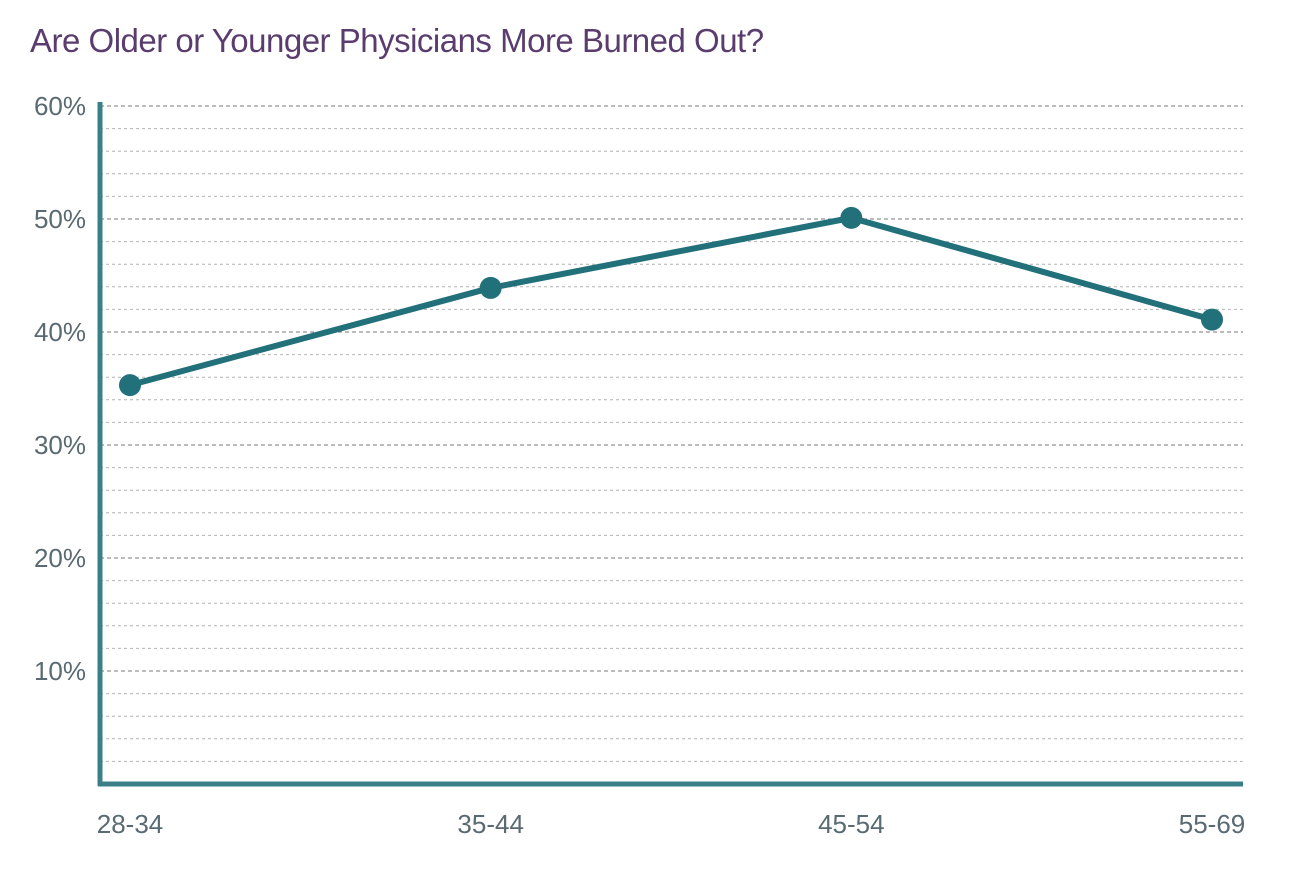 The height and width of the screenshot is (878, 1290). I want to click on y-axis-tick-labels: 10% 20% 30% 40% 50% 60%, so click(60, 388).